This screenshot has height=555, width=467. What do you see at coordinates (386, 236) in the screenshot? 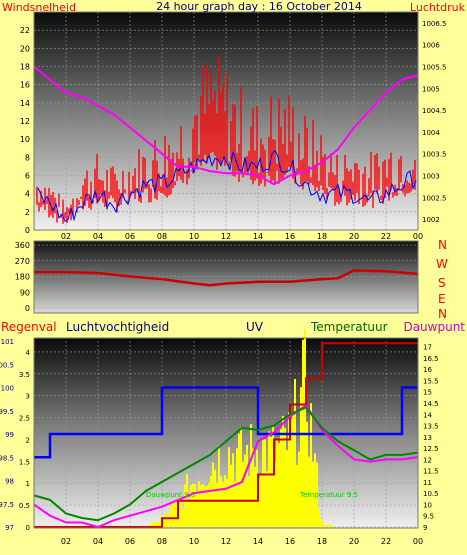
I see `hour-tick-label: 22` at bounding box center [386, 236].